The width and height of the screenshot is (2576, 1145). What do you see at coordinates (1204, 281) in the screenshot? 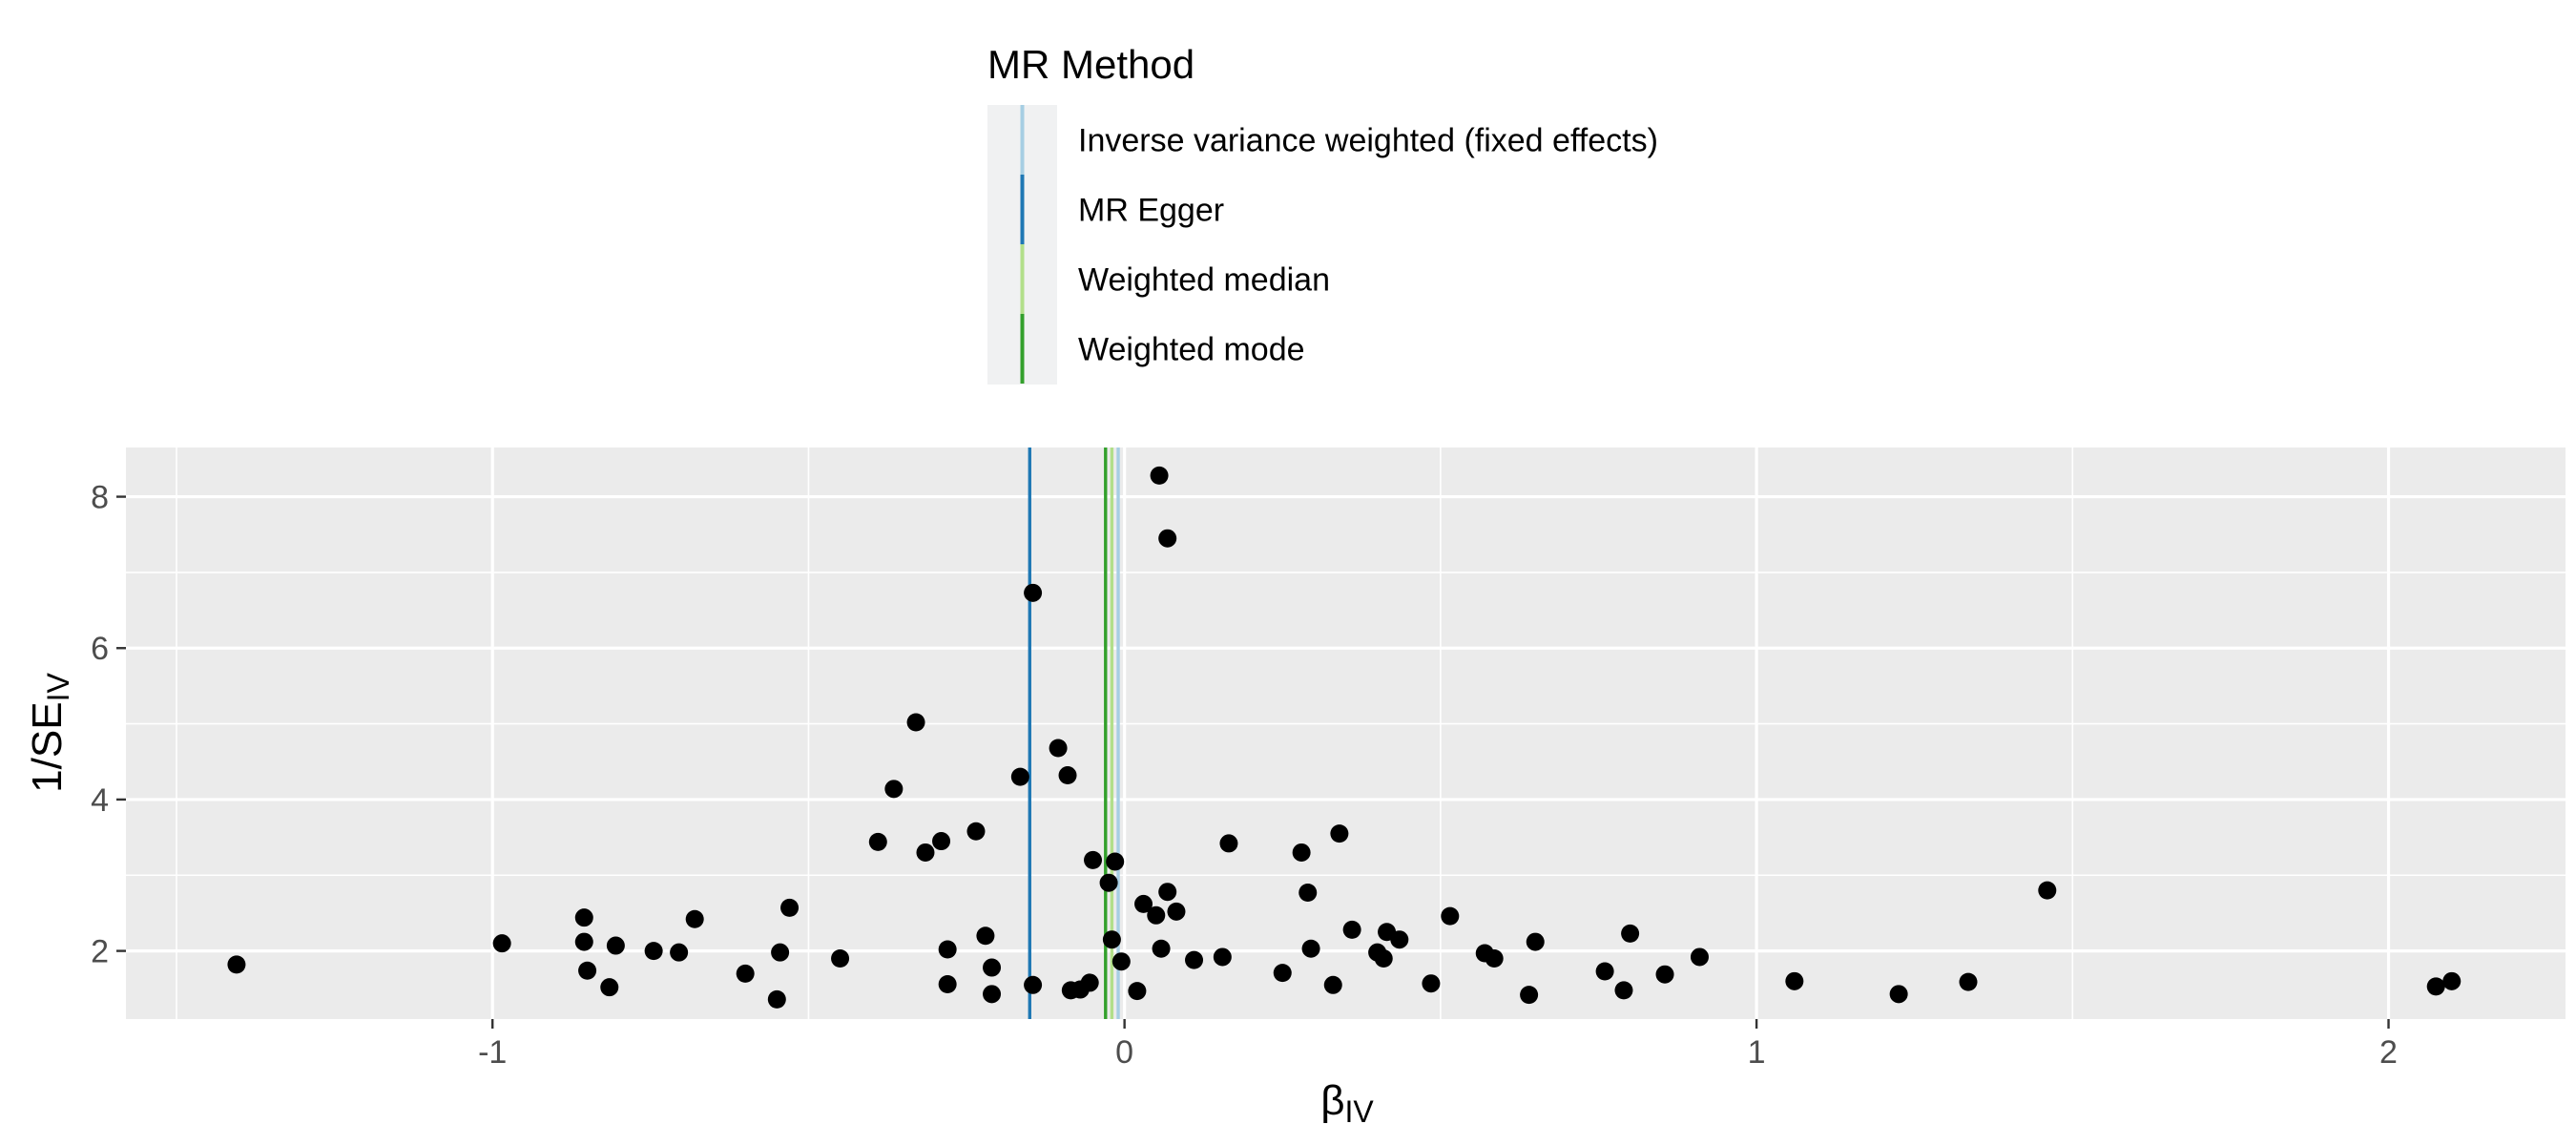
I see `legend-label-2: Weighted median` at bounding box center [1204, 281].